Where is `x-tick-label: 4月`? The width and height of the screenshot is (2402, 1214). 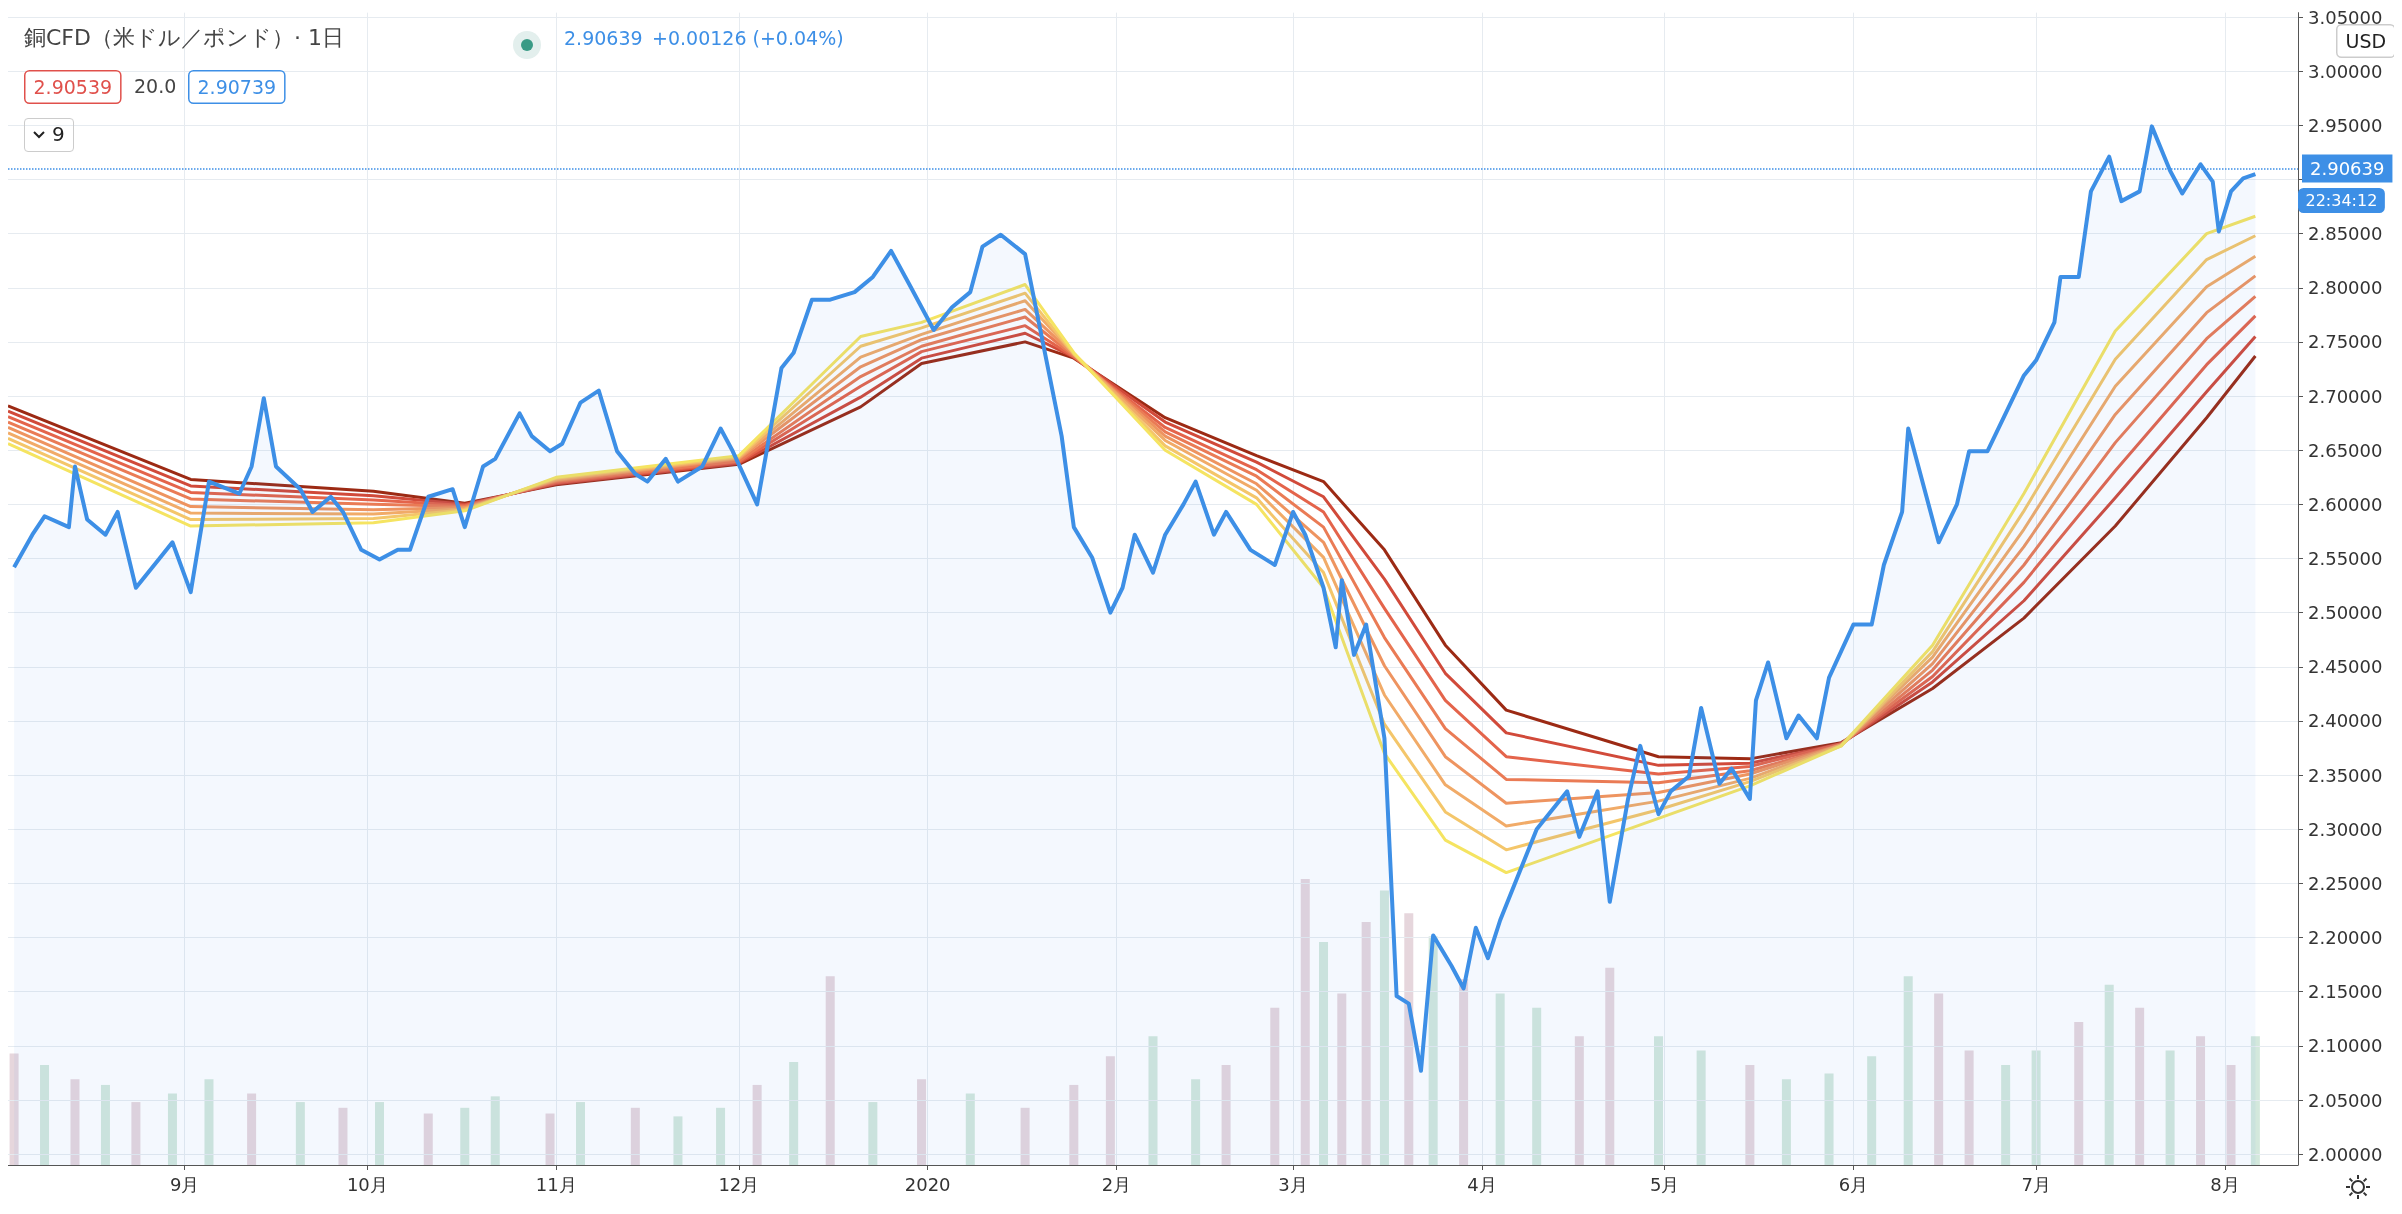
x-tick-label: 4月 is located at coordinates (1482, 1184).